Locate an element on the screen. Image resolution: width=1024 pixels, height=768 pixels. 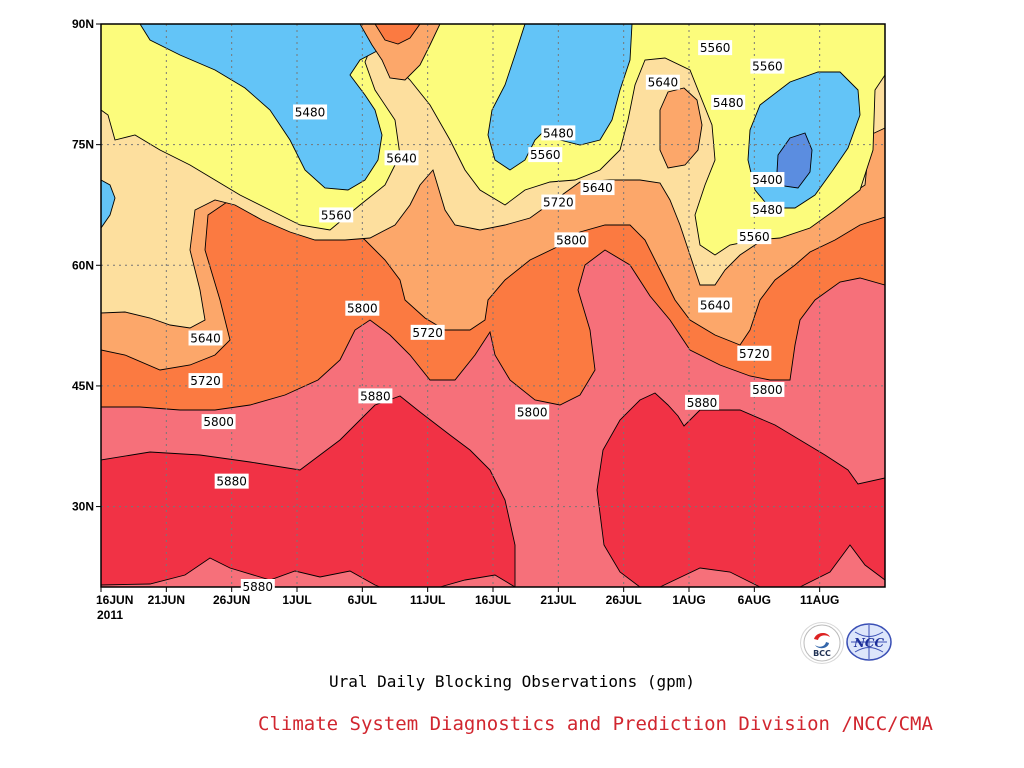
y-tick-label: 60N is located at coordinates (83, 265).